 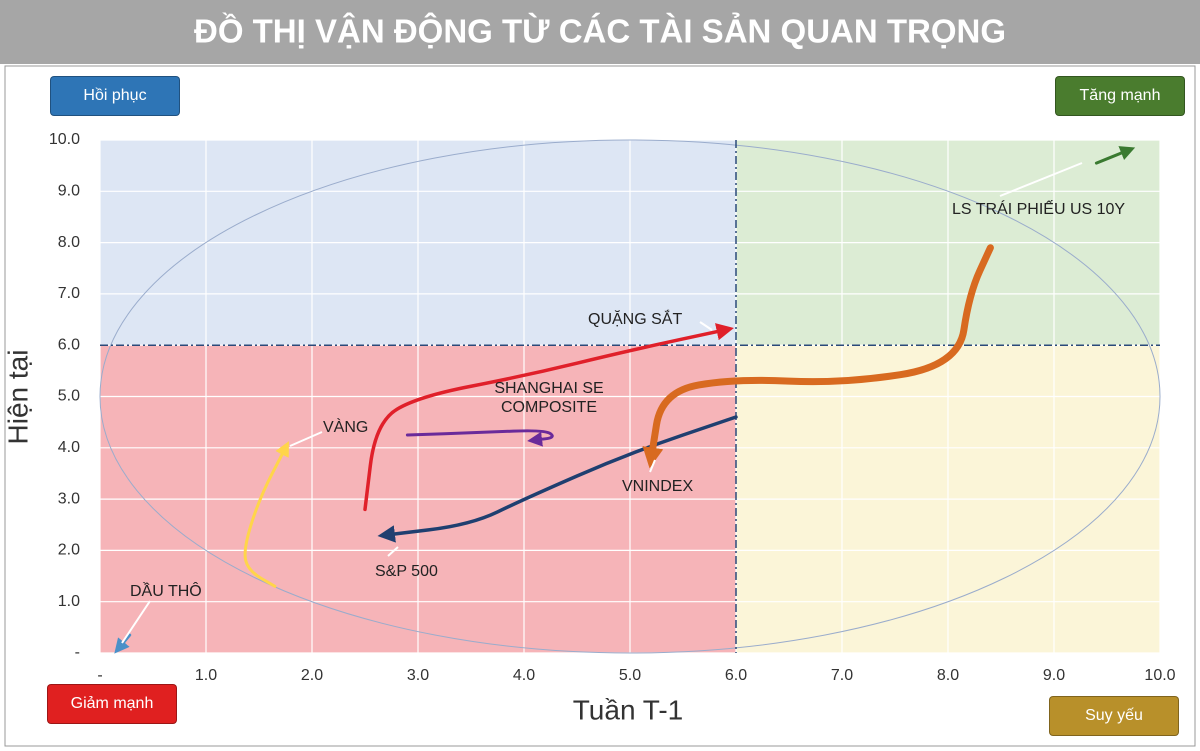 What do you see at coordinates (635, 319) in the screenshot?
I see `series-label: QUẶNG SẮT` at bounding box center [635, 319].